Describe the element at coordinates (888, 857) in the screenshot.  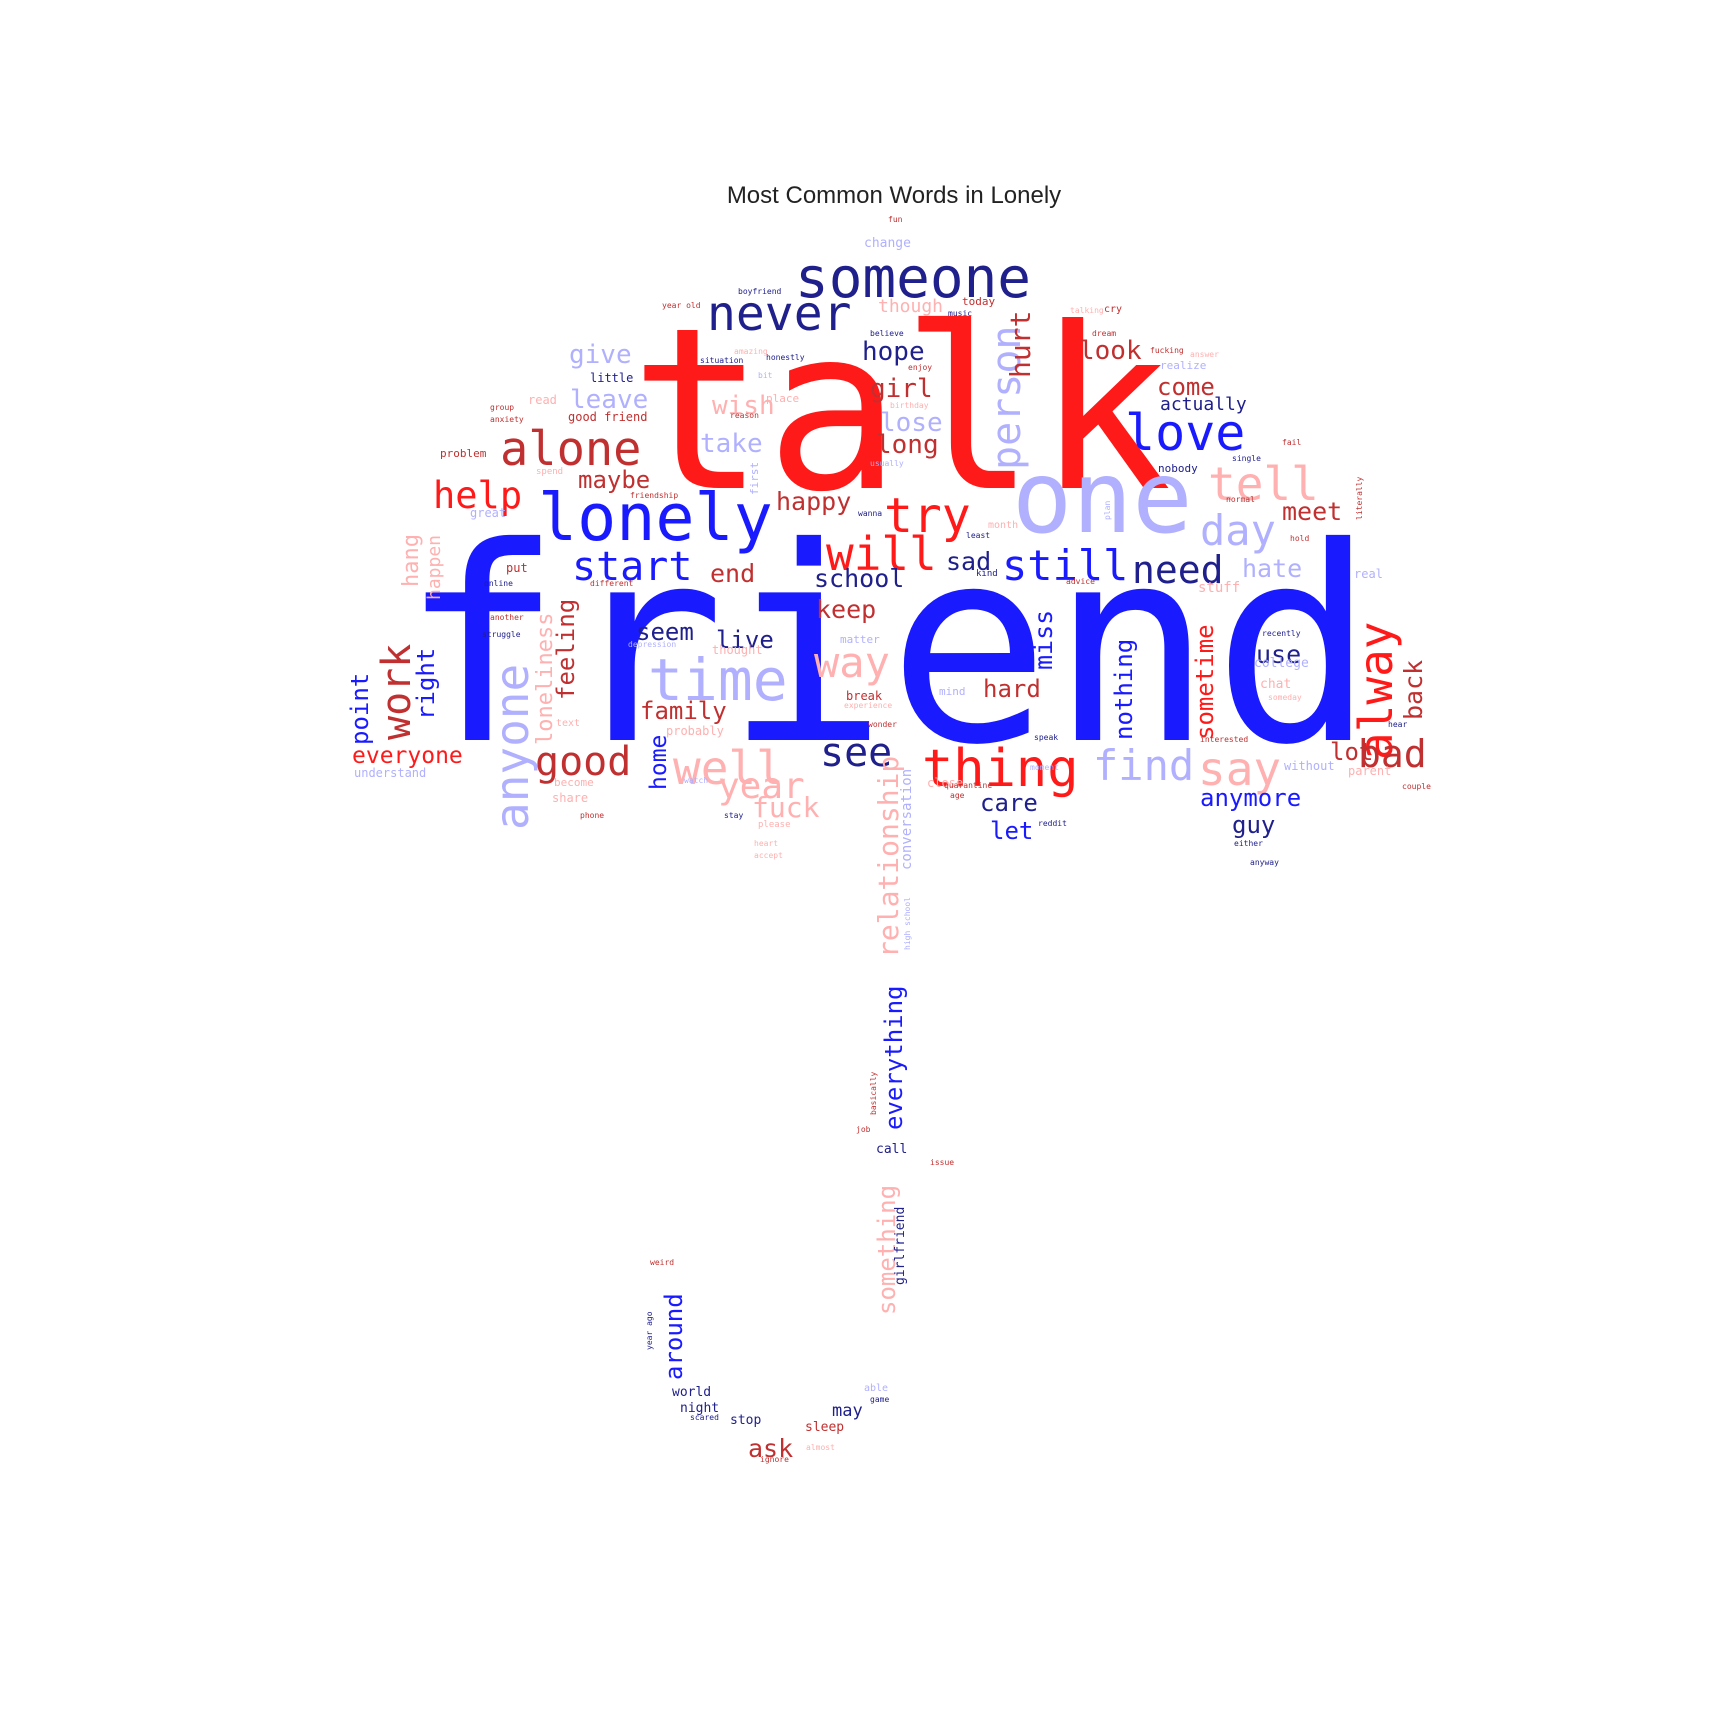
I see `word-relationship: relationship` at that location.